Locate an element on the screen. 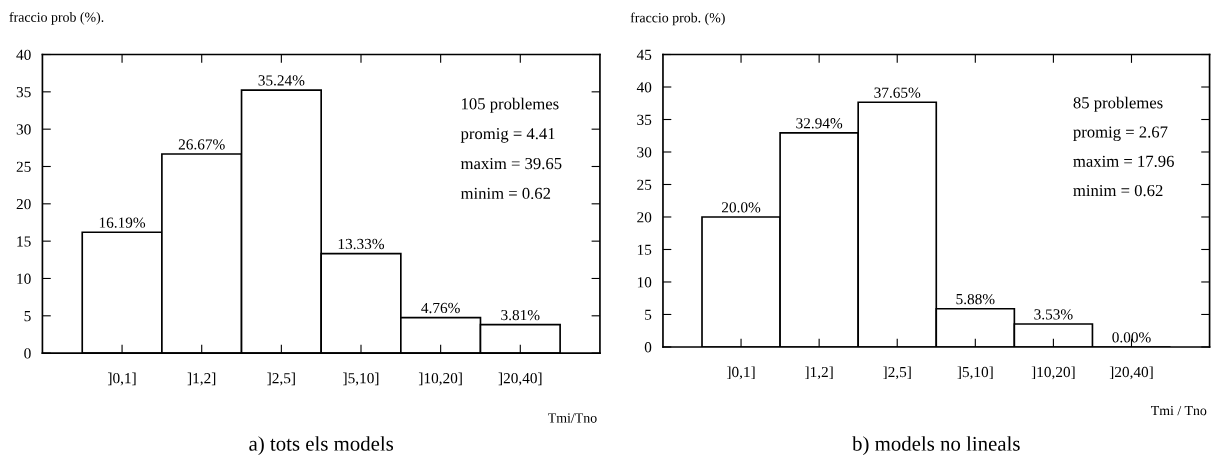 The image size is (1212, 474). text: a) tots els models is located at coordinates (321, 446).